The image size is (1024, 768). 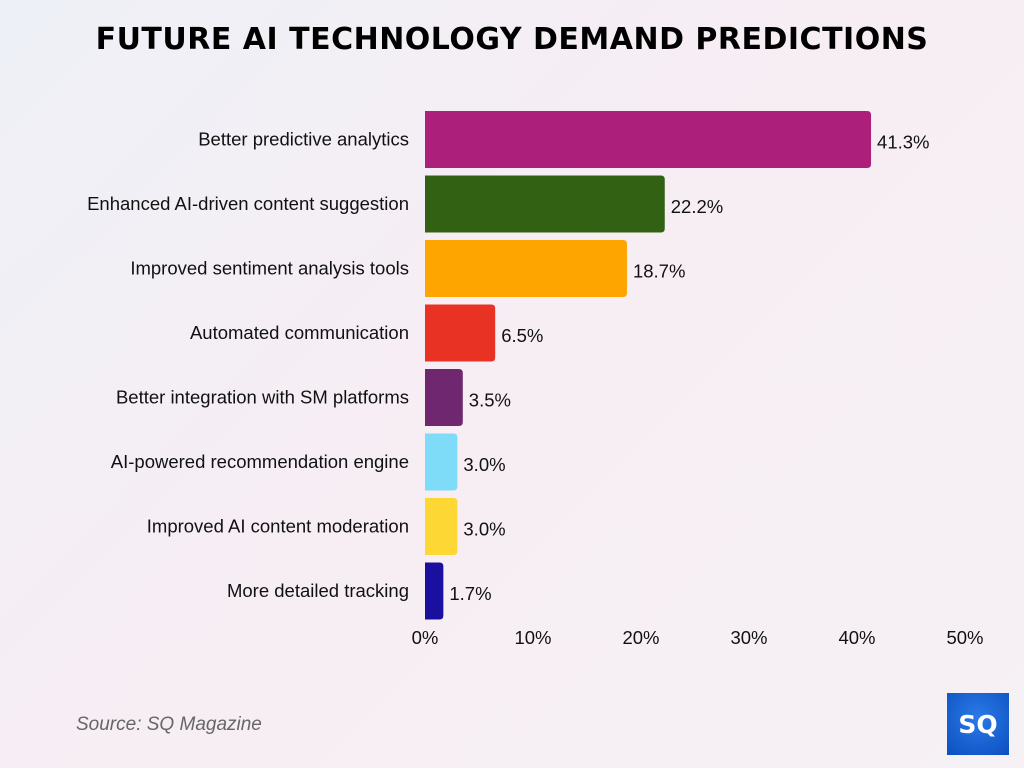 I want to click on category-label: AI-powered recommendation engine, so click(x=260, y=461).